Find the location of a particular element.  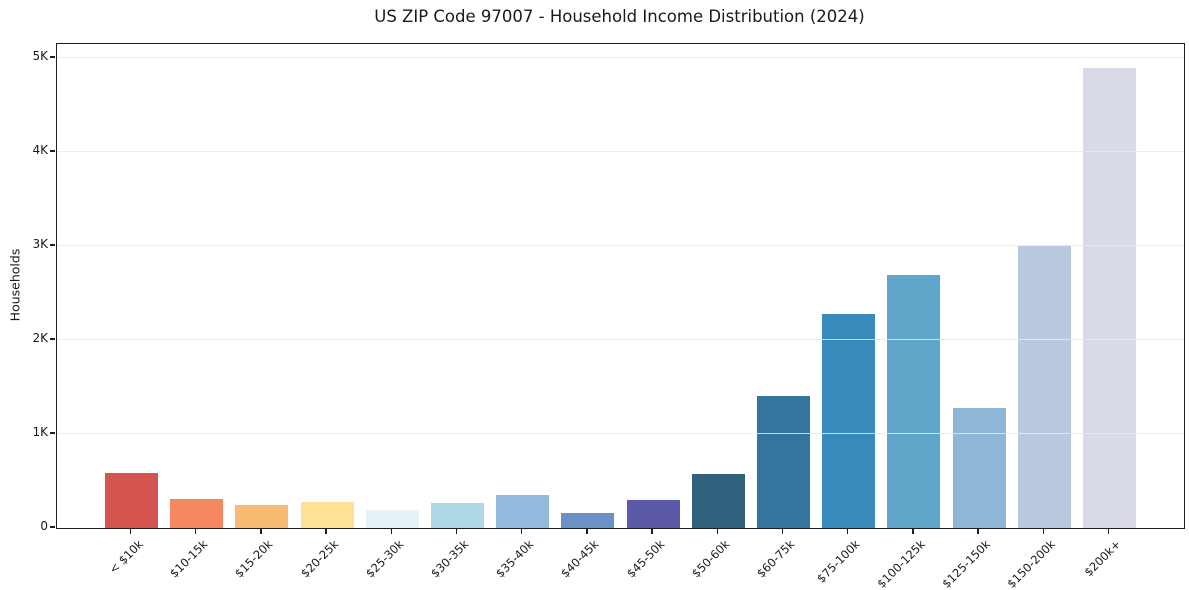

x-tick-label: $45-50k is located at coordinates (645, 559).